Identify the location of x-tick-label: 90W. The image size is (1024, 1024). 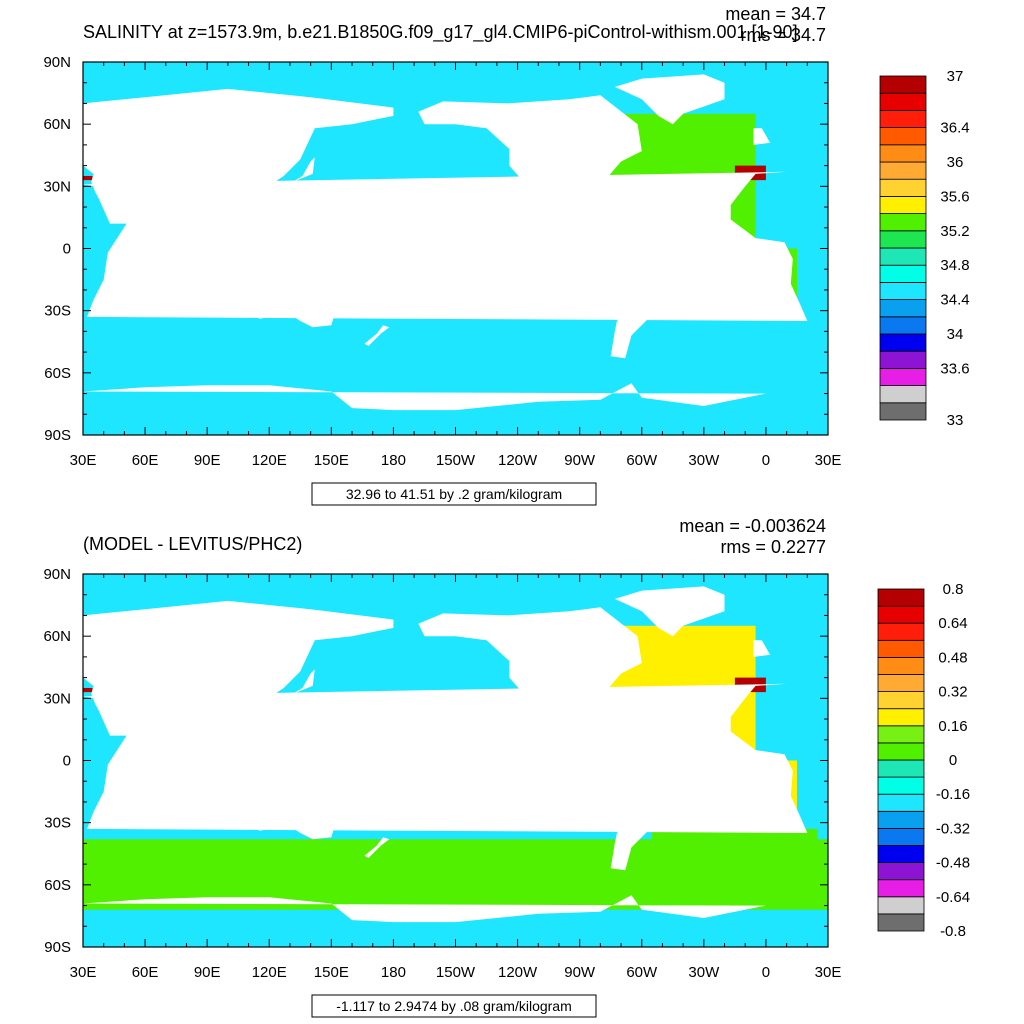
(580, 460).